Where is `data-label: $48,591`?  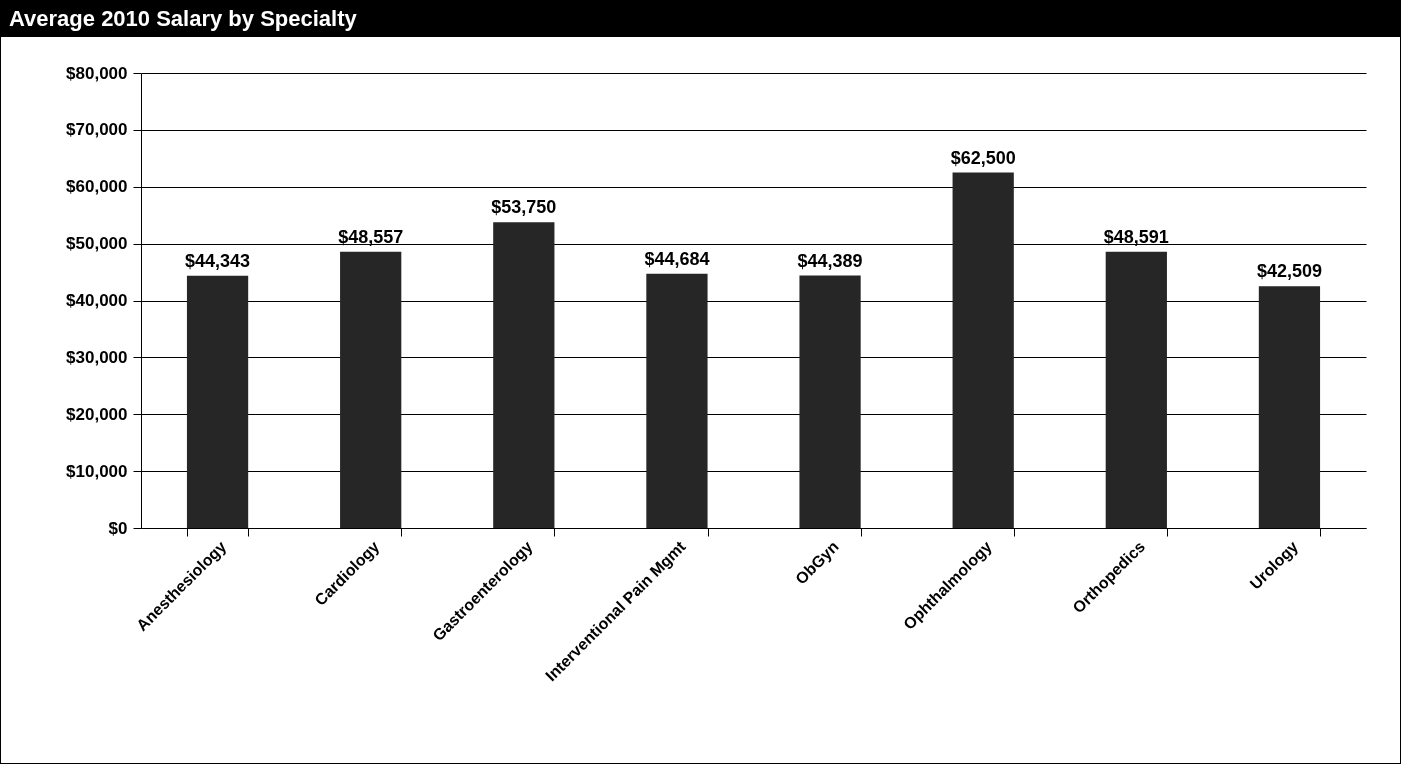 data-label: $48,591 is located at coordinates (1136, 236).